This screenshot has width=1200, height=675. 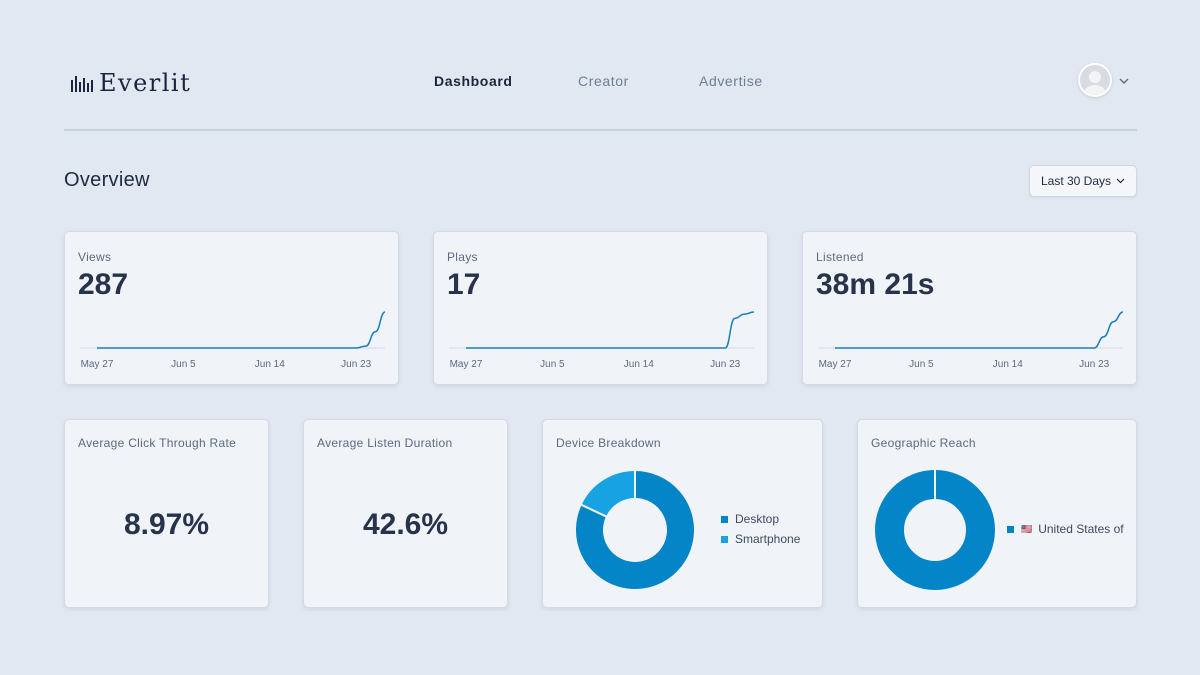 I want to click on main-nav: Dashboard Creator Advertise, so click(x=600, y=83).